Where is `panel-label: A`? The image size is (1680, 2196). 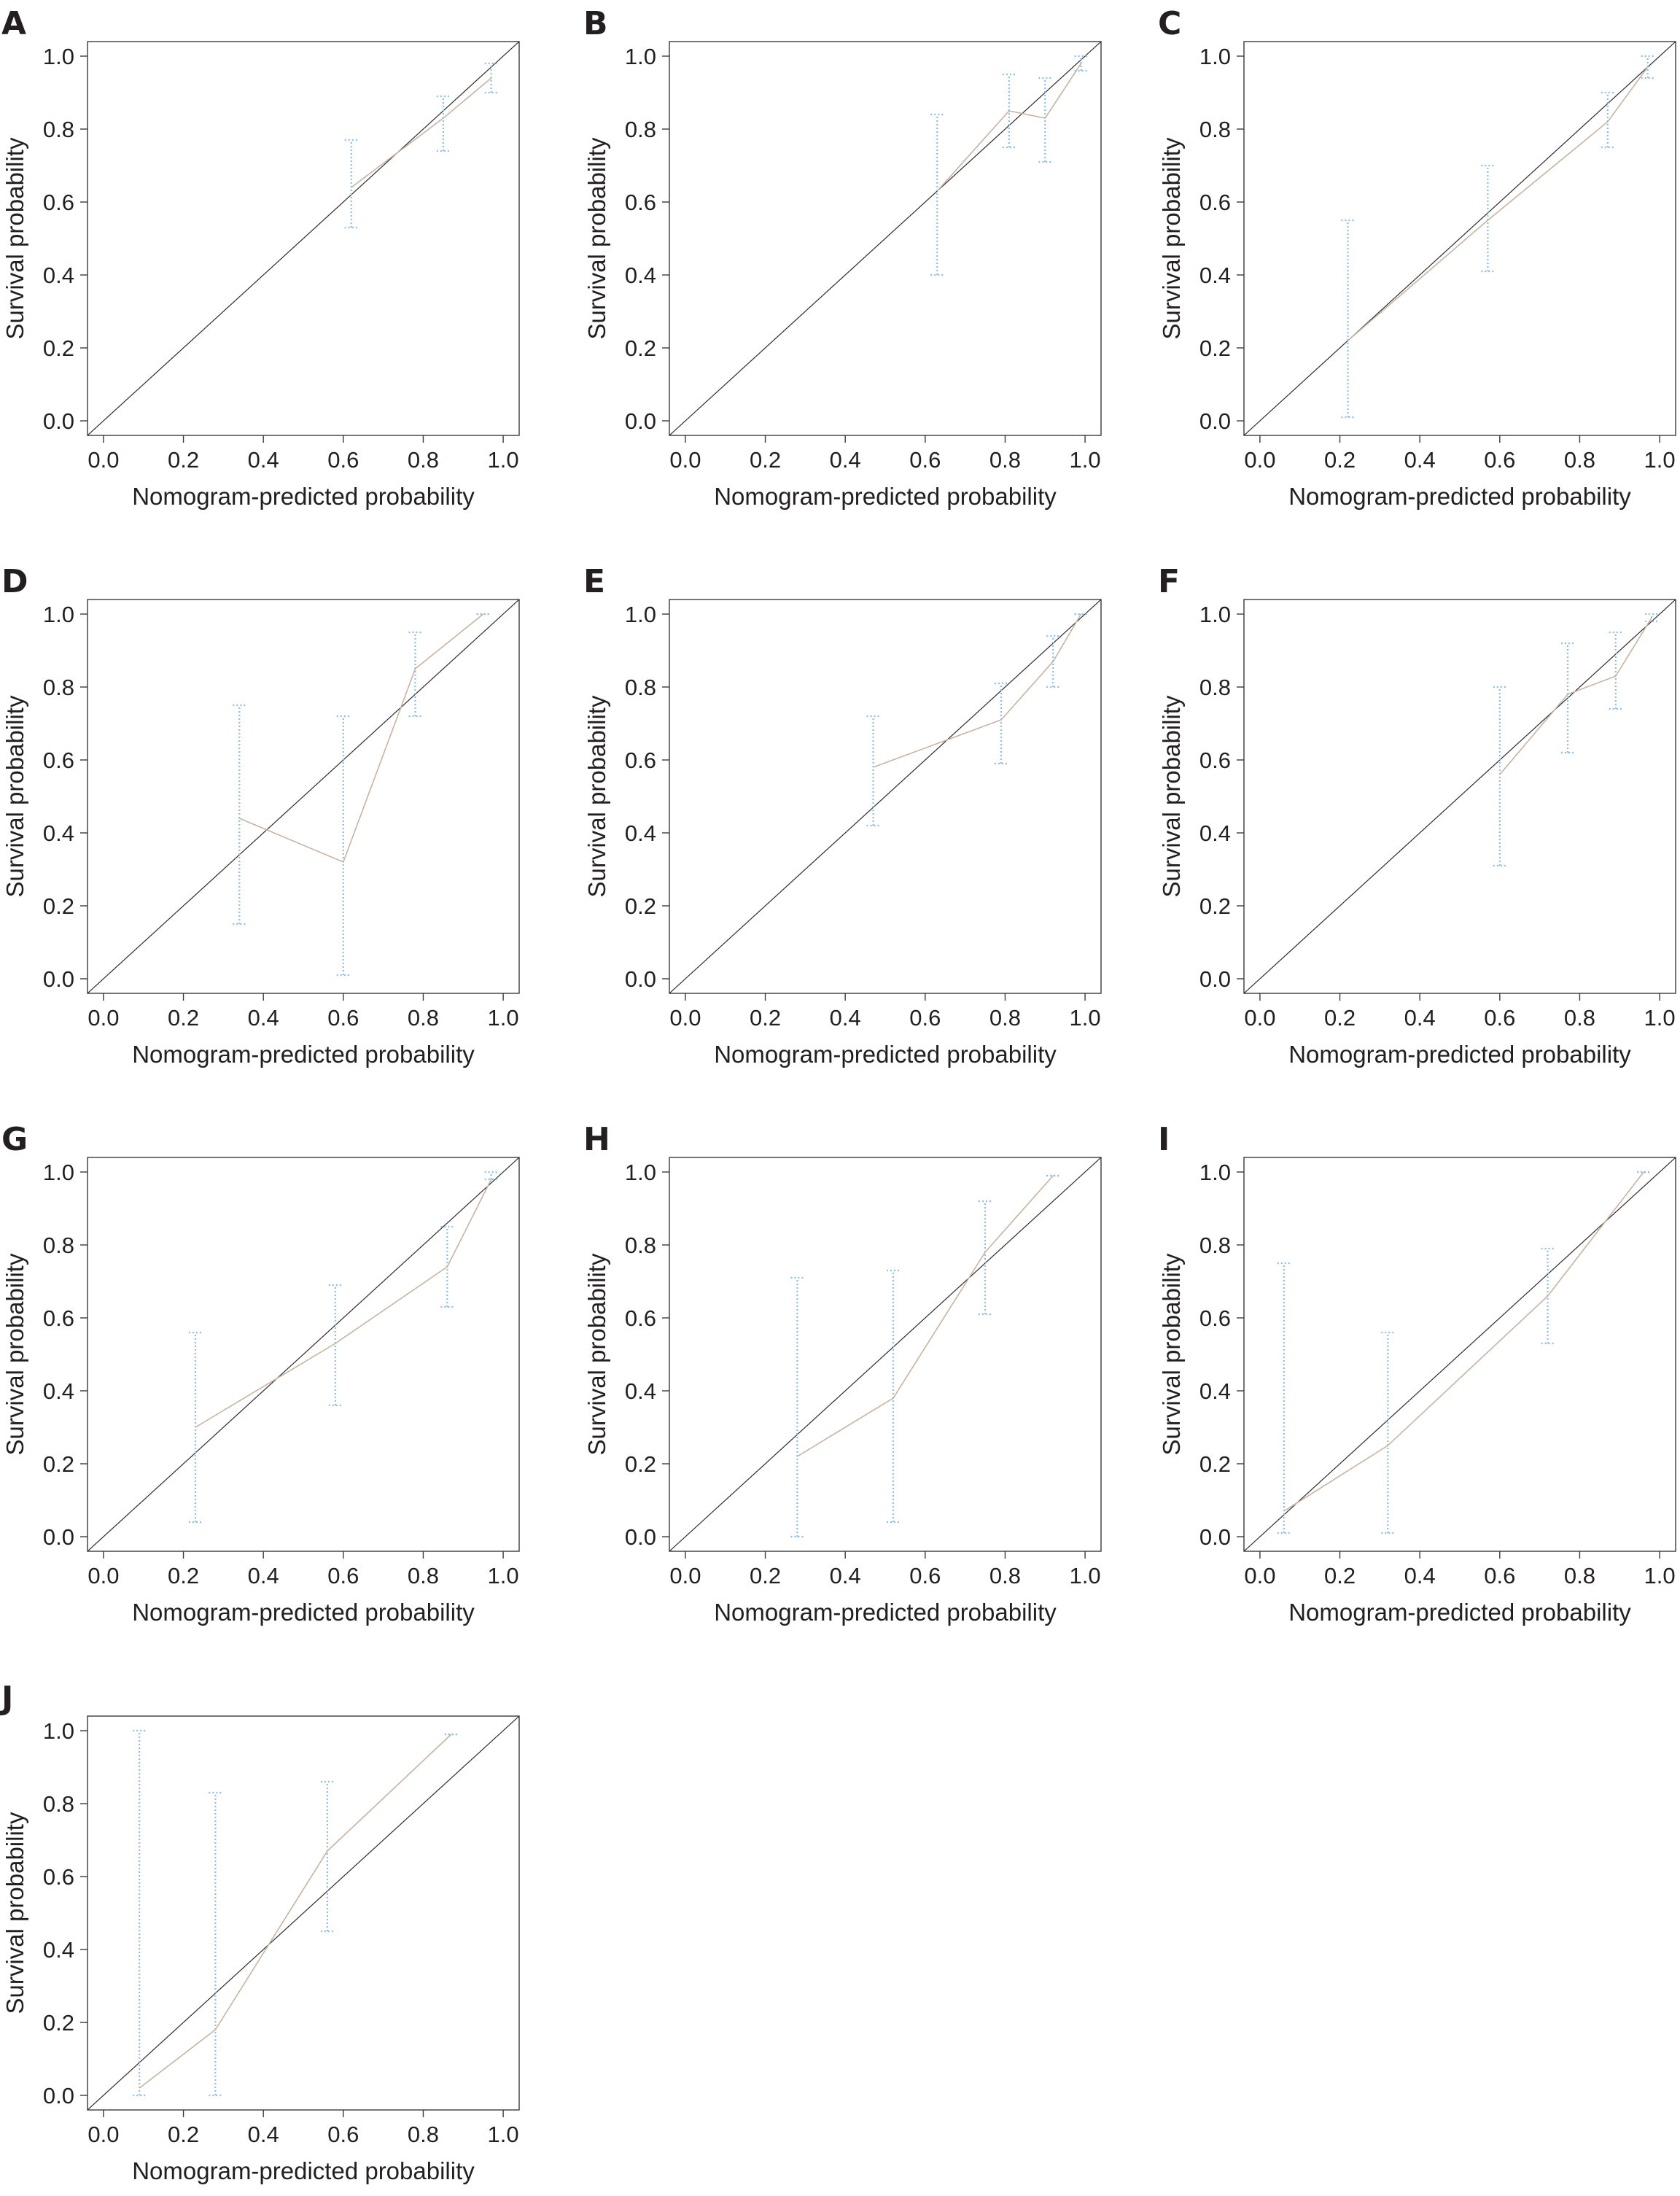
panel-label: A is located at coordinates (13, 23).